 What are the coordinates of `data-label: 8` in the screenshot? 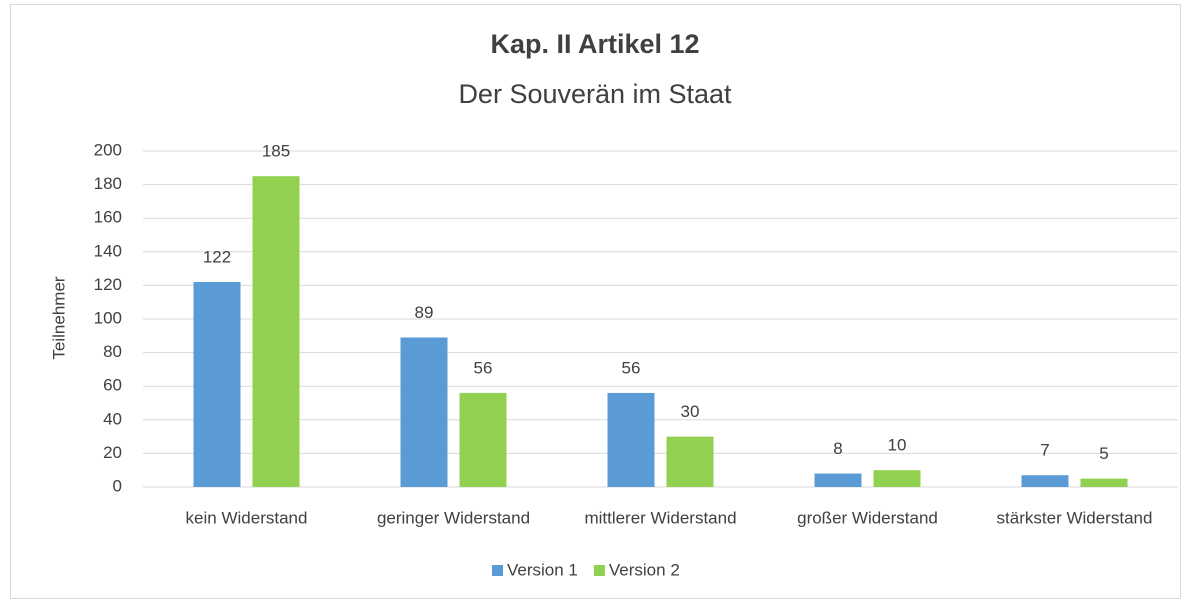 It's located at (837, 448).